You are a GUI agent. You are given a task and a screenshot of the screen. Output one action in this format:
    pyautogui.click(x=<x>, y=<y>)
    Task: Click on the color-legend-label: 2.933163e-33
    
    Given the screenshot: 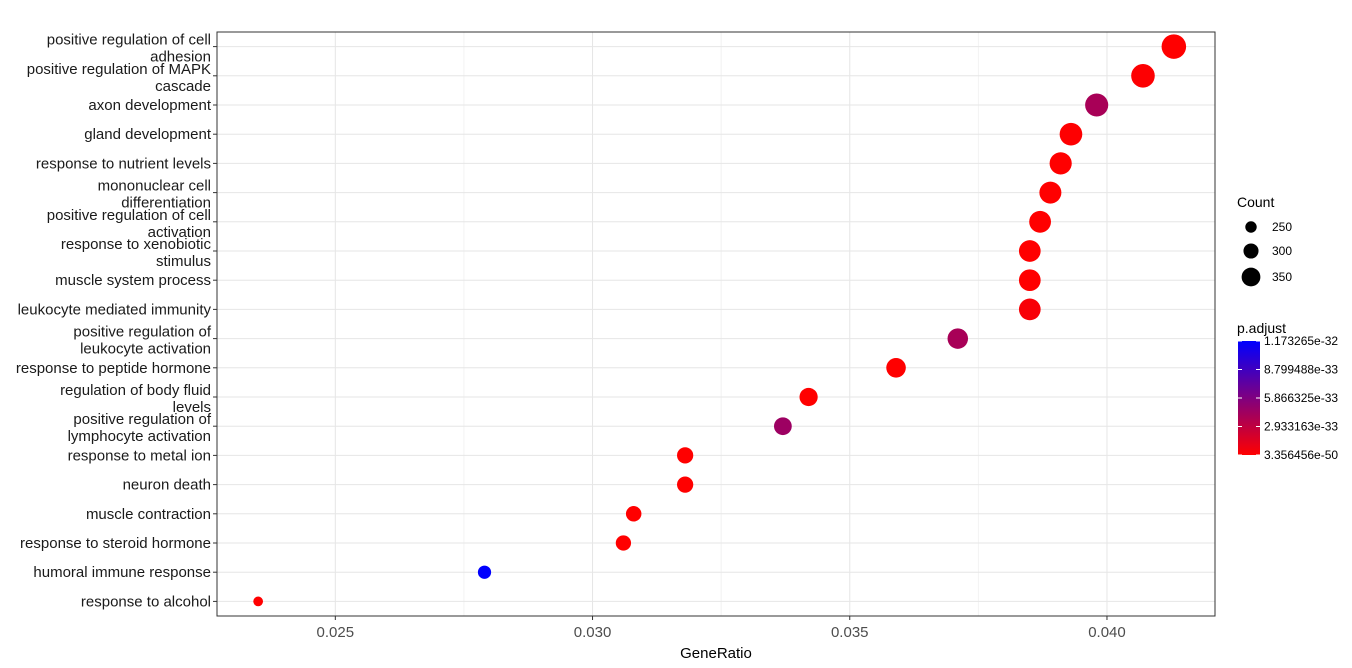 What is the action you would take?
    pyautogui.click(x=1301, y=427)
    